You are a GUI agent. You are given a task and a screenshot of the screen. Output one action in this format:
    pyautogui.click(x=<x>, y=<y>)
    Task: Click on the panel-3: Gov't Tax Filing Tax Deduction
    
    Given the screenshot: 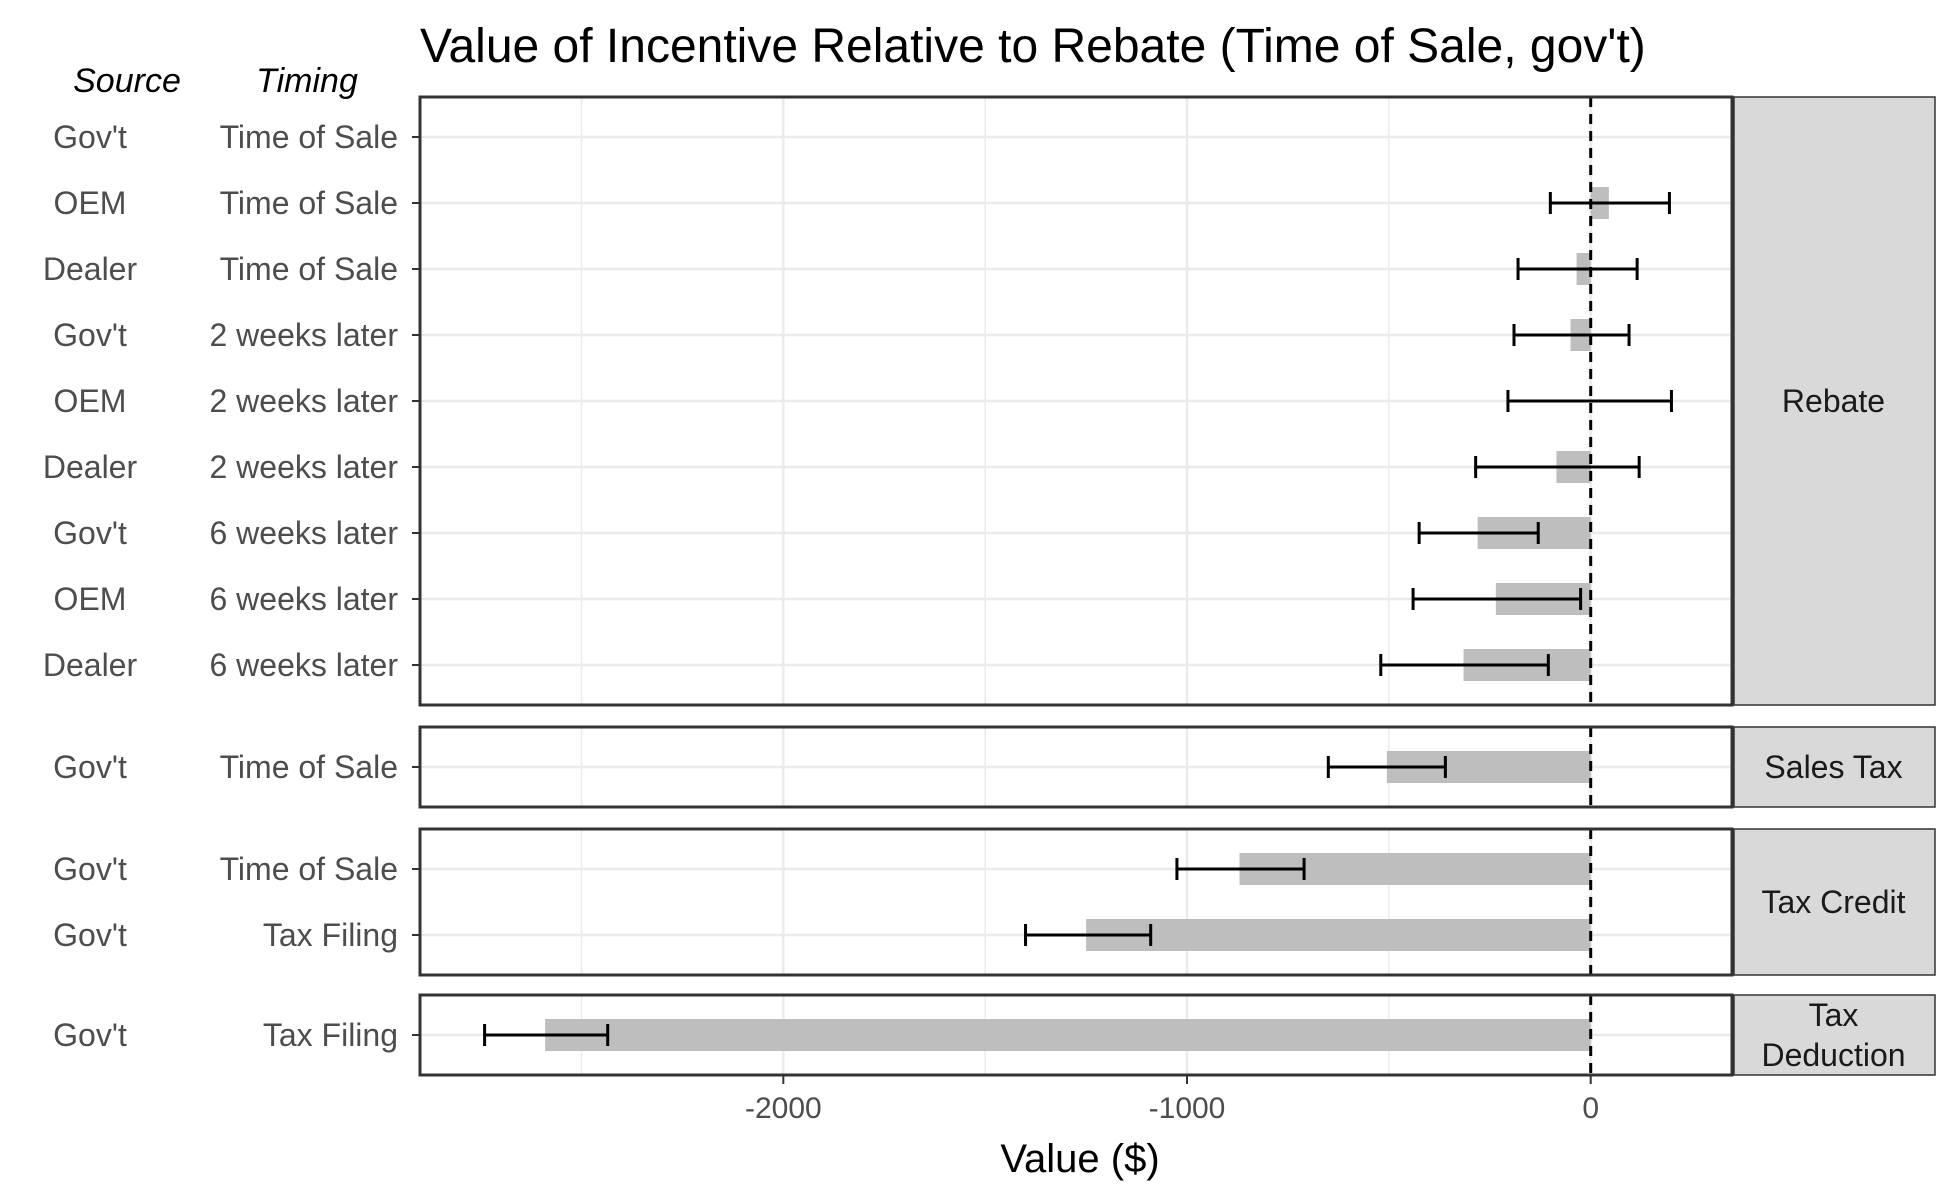 What is the action you would take?
    pyautogui.click(x=994, y=1035)
    